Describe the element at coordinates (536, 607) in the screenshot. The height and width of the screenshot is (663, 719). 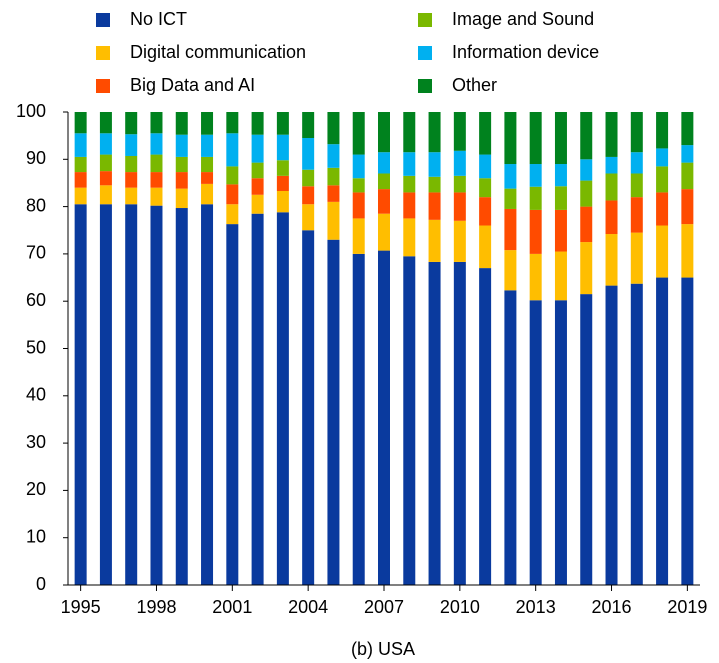
I see `x-tick-label: 2013` at that location.